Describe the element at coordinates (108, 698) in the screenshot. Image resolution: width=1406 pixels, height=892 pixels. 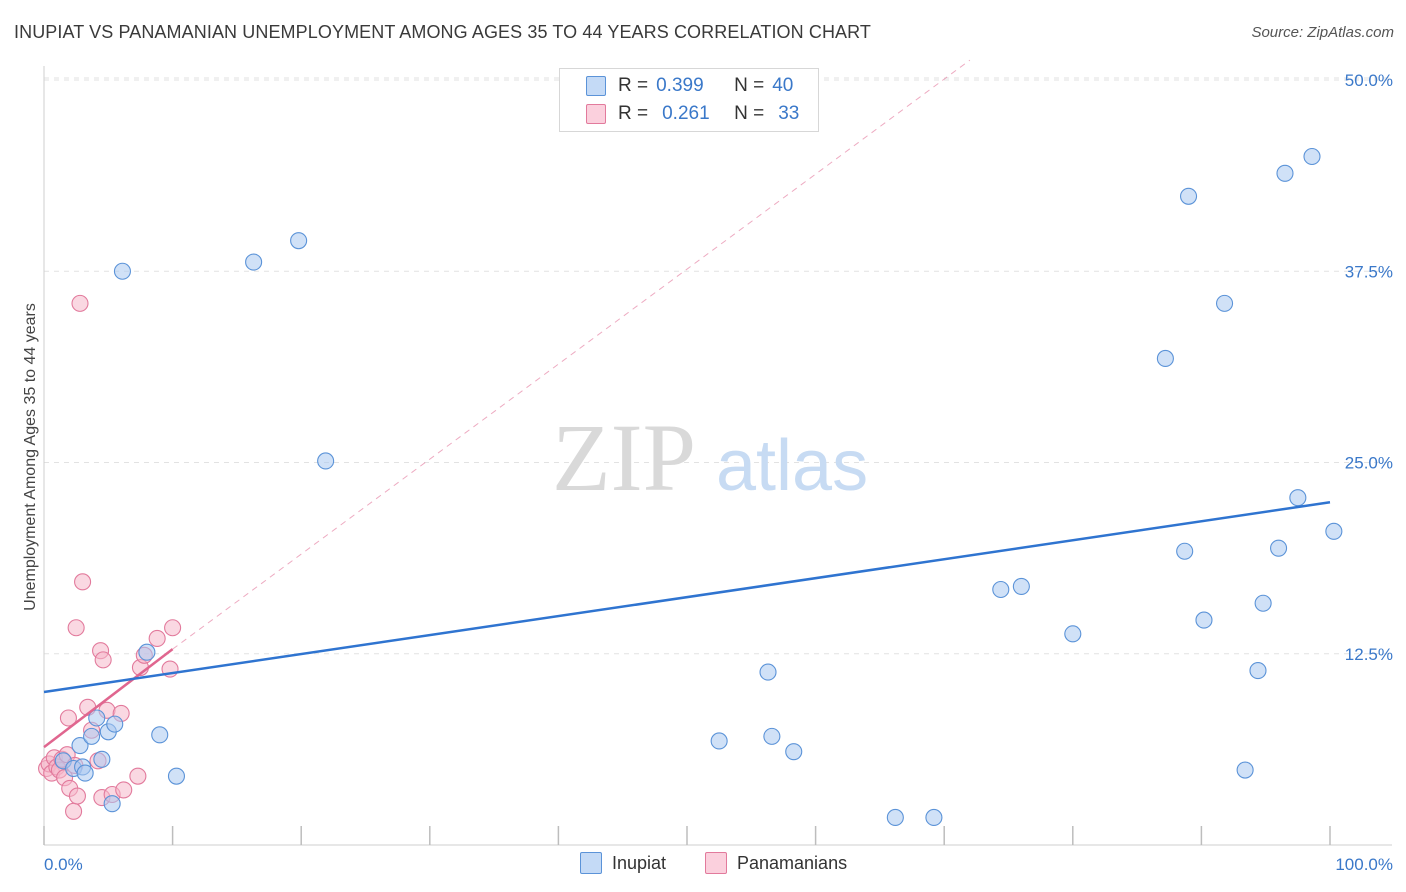
I see `trend-line-panamanians` at that location.